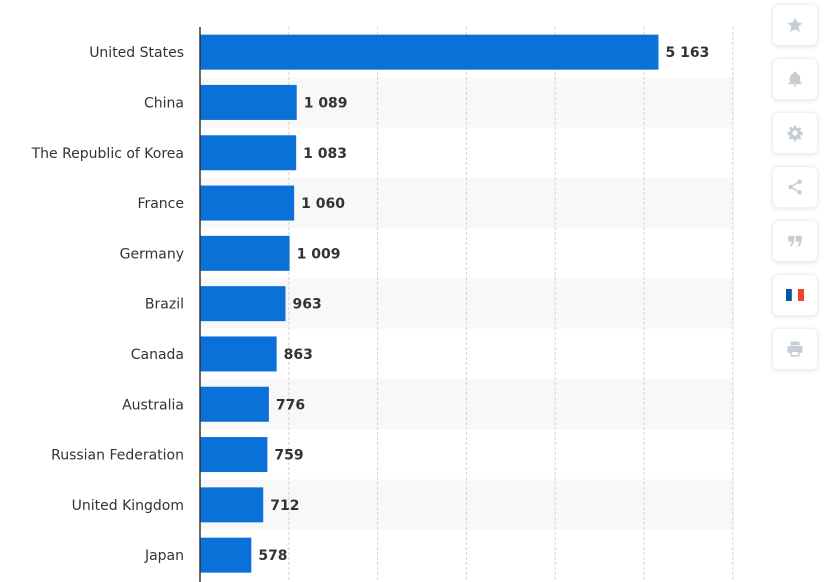 The width and height of the screenshot is (835, 582). I want to click on value-label: 759, so click(288, 456).